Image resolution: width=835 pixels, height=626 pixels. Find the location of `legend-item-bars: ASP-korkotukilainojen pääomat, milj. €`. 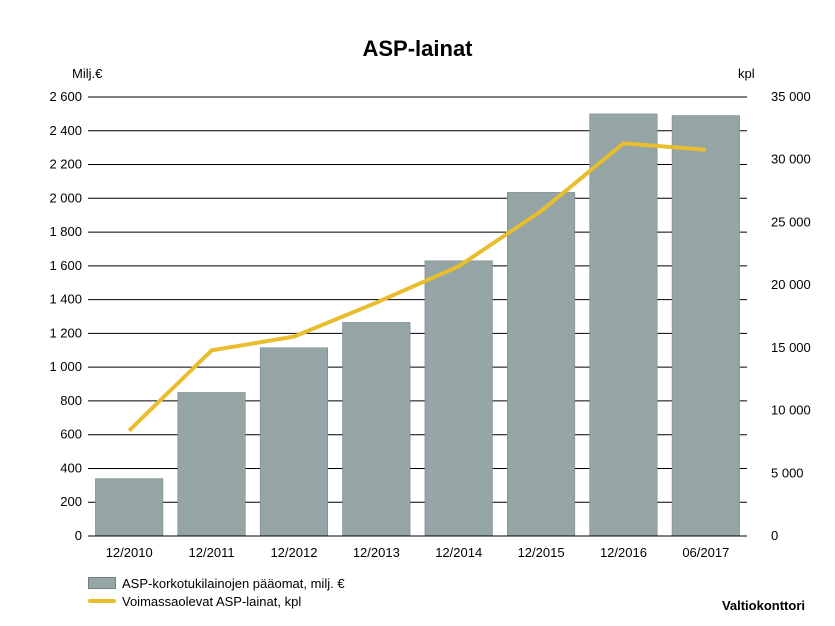

legend-item-bars: ASP-korkotukilainojen pääomat, milj. € is located at coordinates (216, 583).